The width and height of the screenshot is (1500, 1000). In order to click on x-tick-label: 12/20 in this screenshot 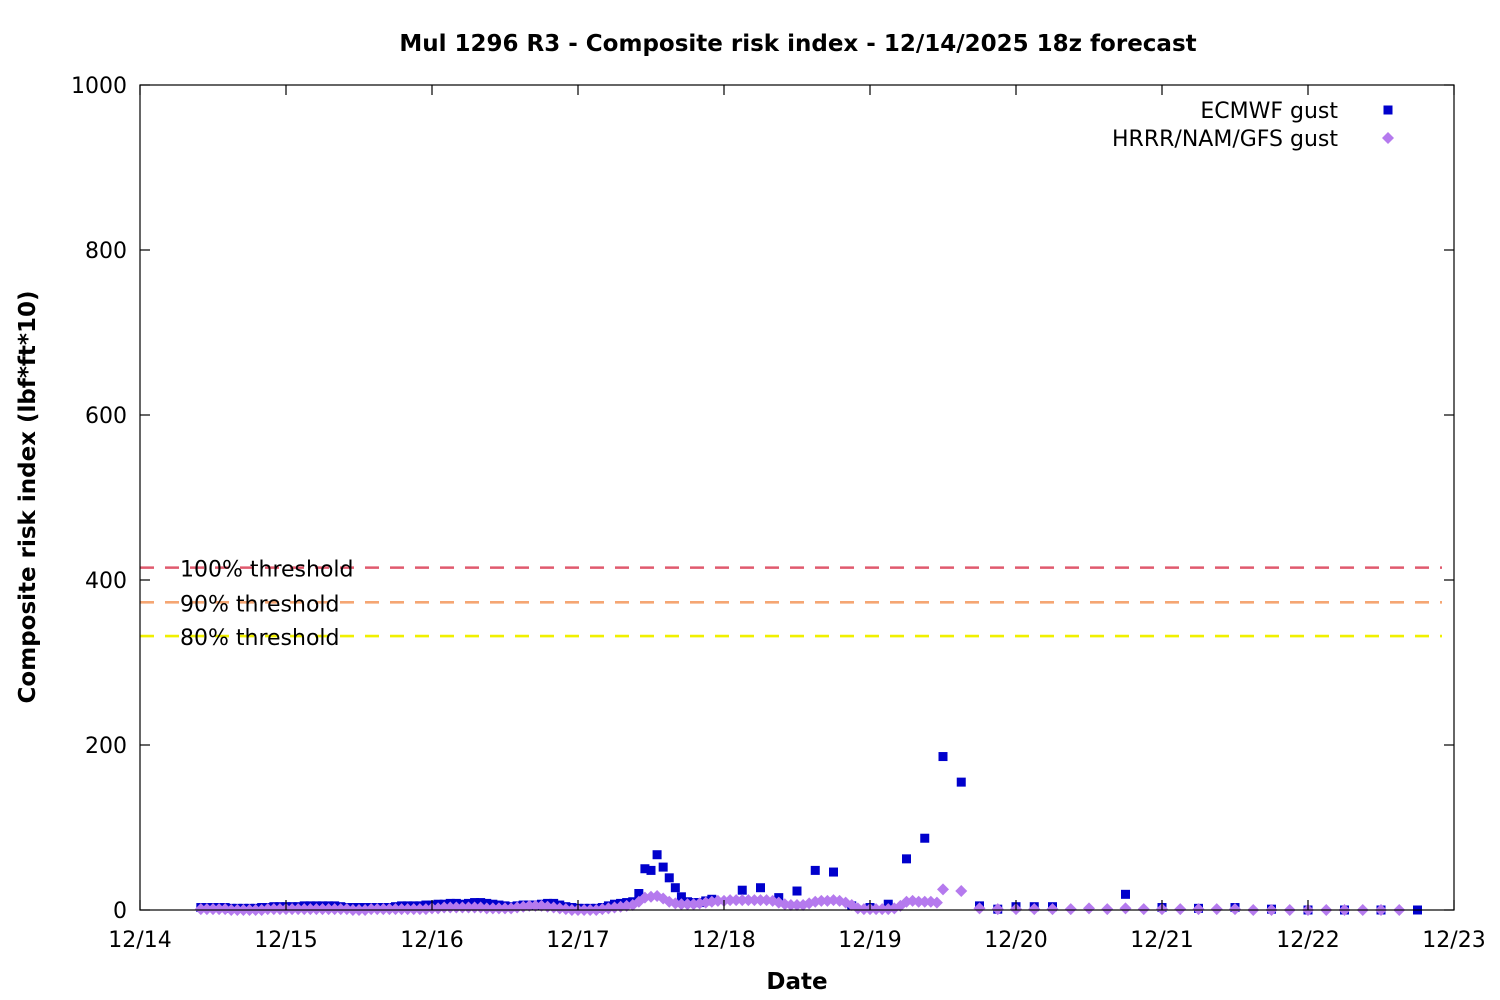, I will do `click(1015, 940)`.